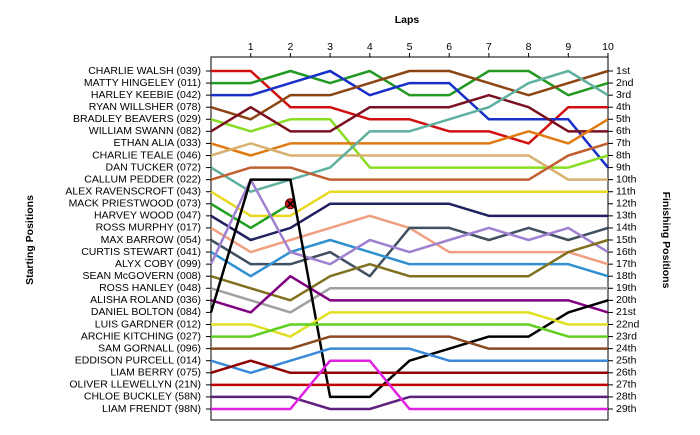 The height and width of the screenshot is (435, 700). What do you see at coordinates (138, 360) in the screenshot?
I see `y-tick-label: EDDISON PURCELL (014)` at bounding box center [138, 360].